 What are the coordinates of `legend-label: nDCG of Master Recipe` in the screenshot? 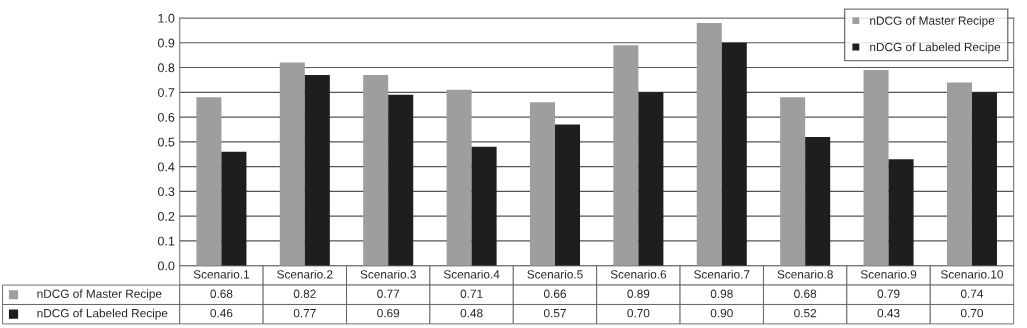 It's located at (932, 22).